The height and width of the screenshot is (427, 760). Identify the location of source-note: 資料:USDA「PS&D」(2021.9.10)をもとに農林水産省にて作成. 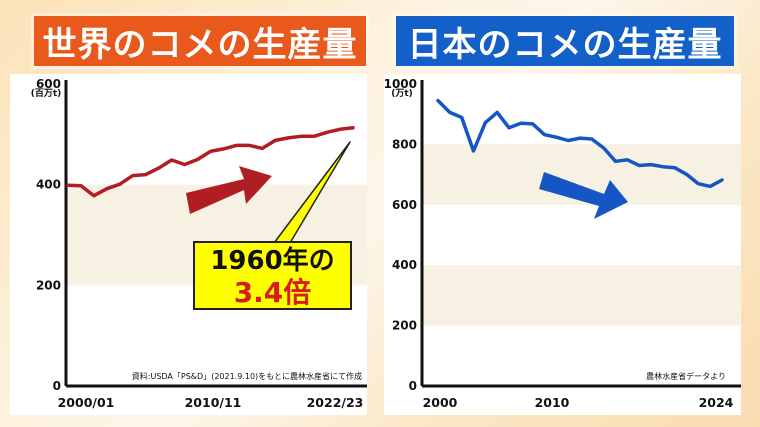
(247, 376).